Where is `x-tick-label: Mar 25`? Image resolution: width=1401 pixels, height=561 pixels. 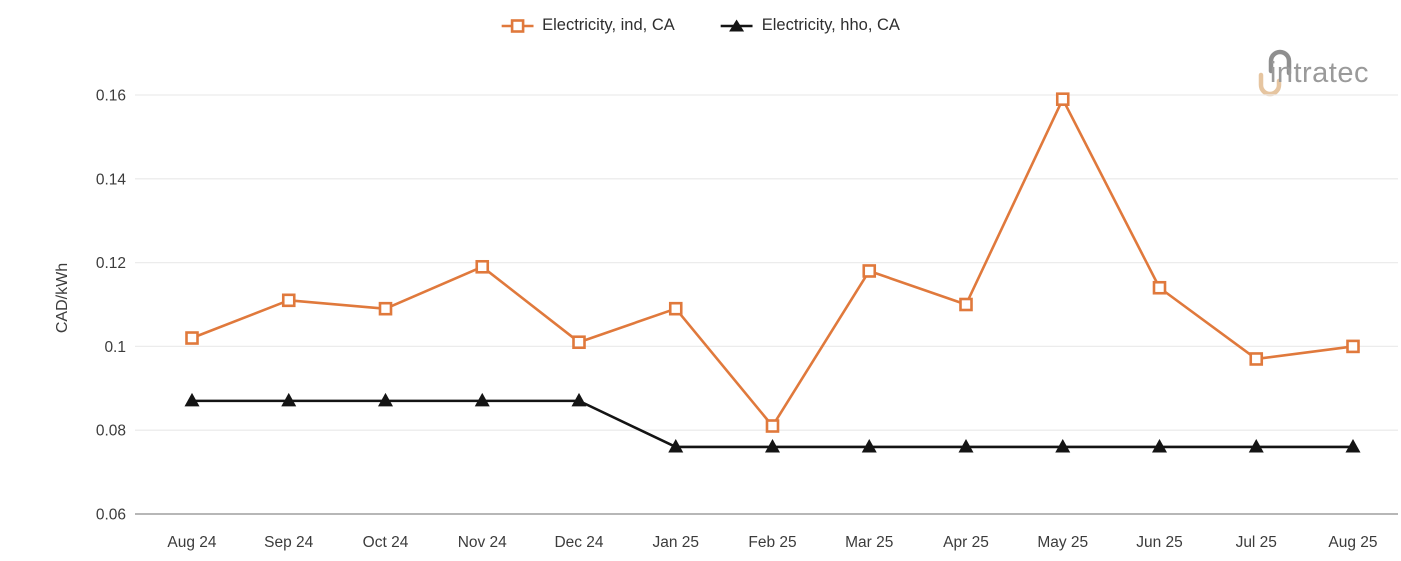
x-tick-label: Mar 25 is located at coordinates (869, 542).